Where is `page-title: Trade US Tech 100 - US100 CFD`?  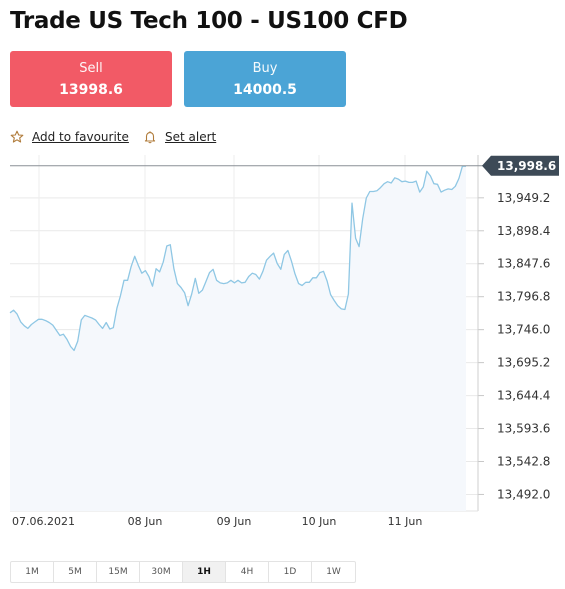 page-title: Trade US Tech 100 - US100 CFD is located at coordinates (209, 21).